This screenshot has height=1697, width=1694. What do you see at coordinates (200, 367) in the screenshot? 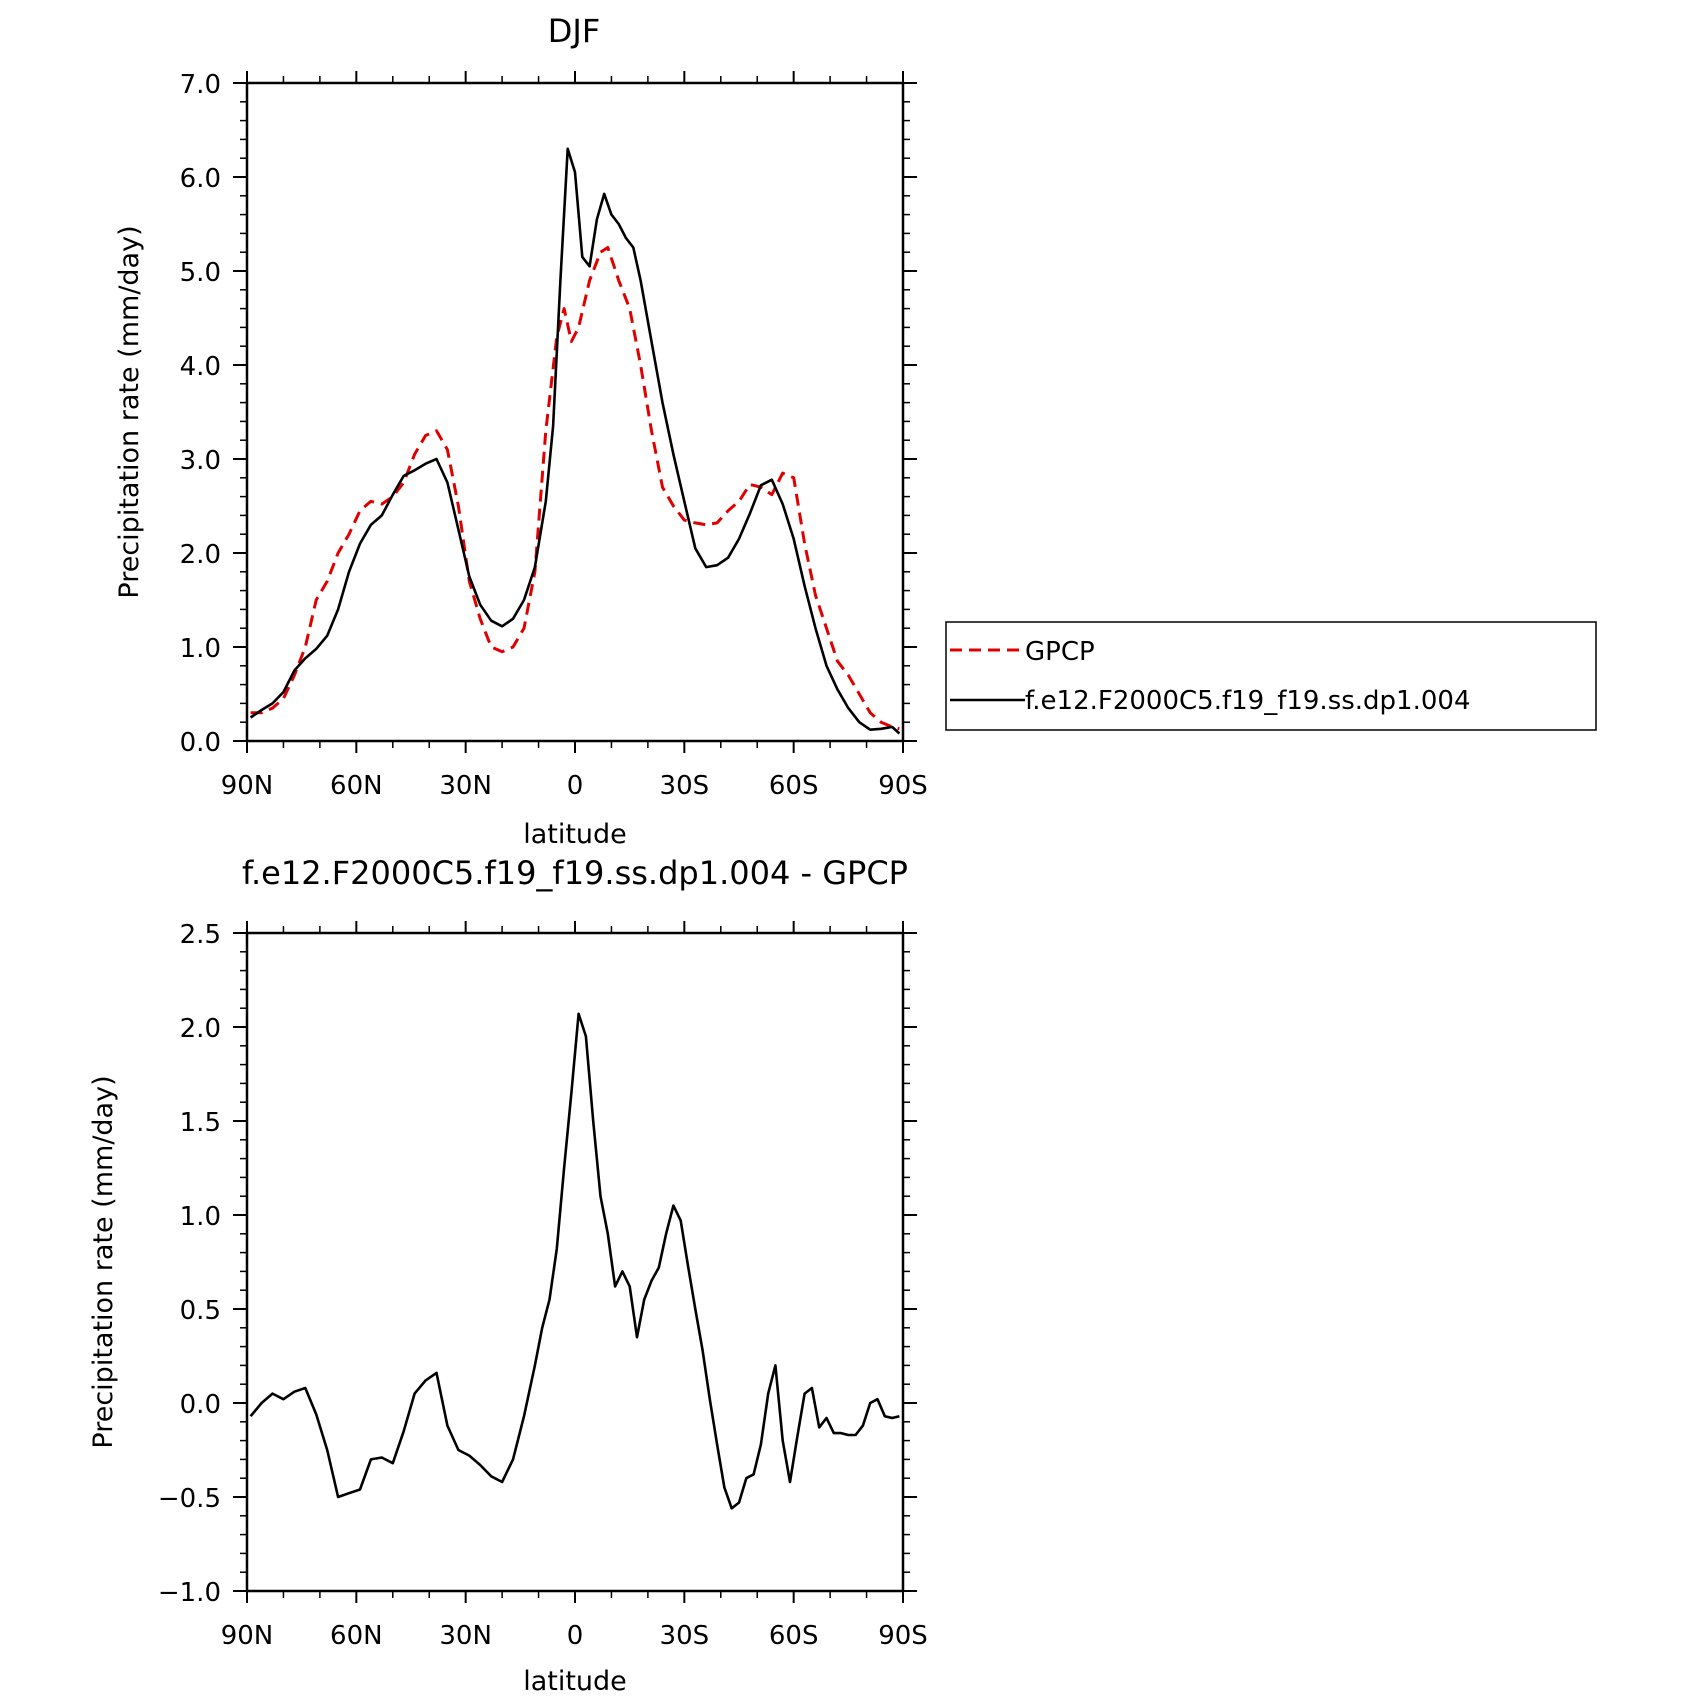
I see `y-tick-label: 4.0` at bounding box center [200, 367].